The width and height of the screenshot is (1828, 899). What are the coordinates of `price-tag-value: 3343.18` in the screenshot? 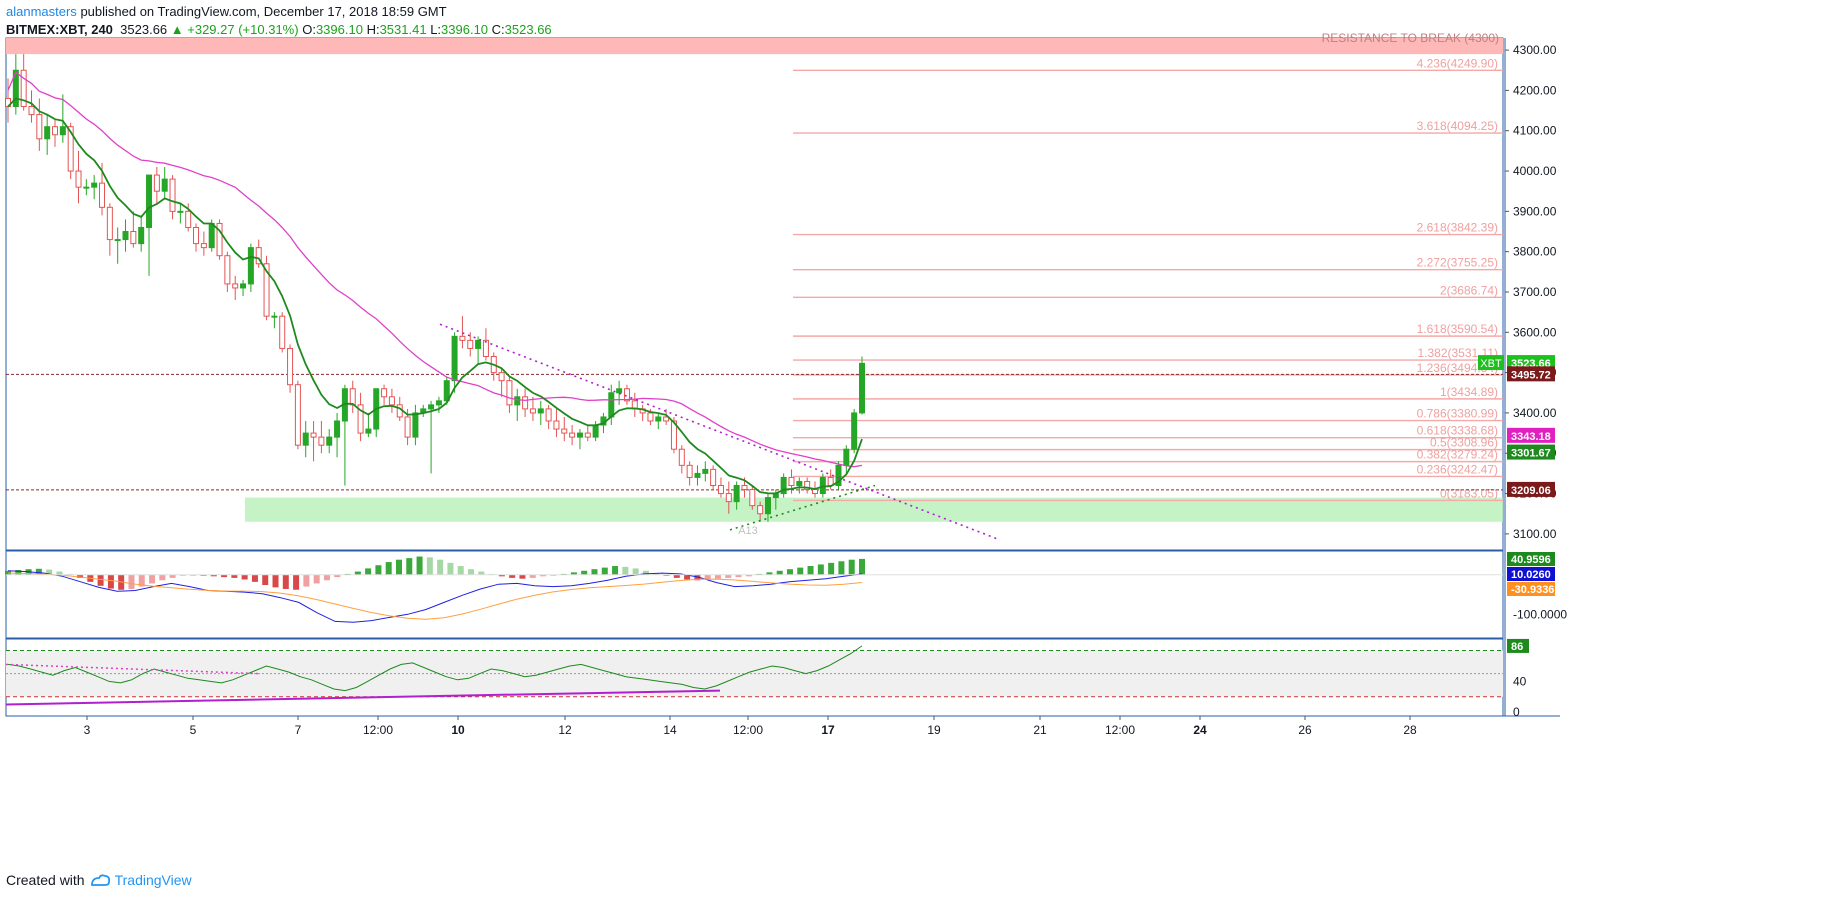 It's located at (1531, 437).